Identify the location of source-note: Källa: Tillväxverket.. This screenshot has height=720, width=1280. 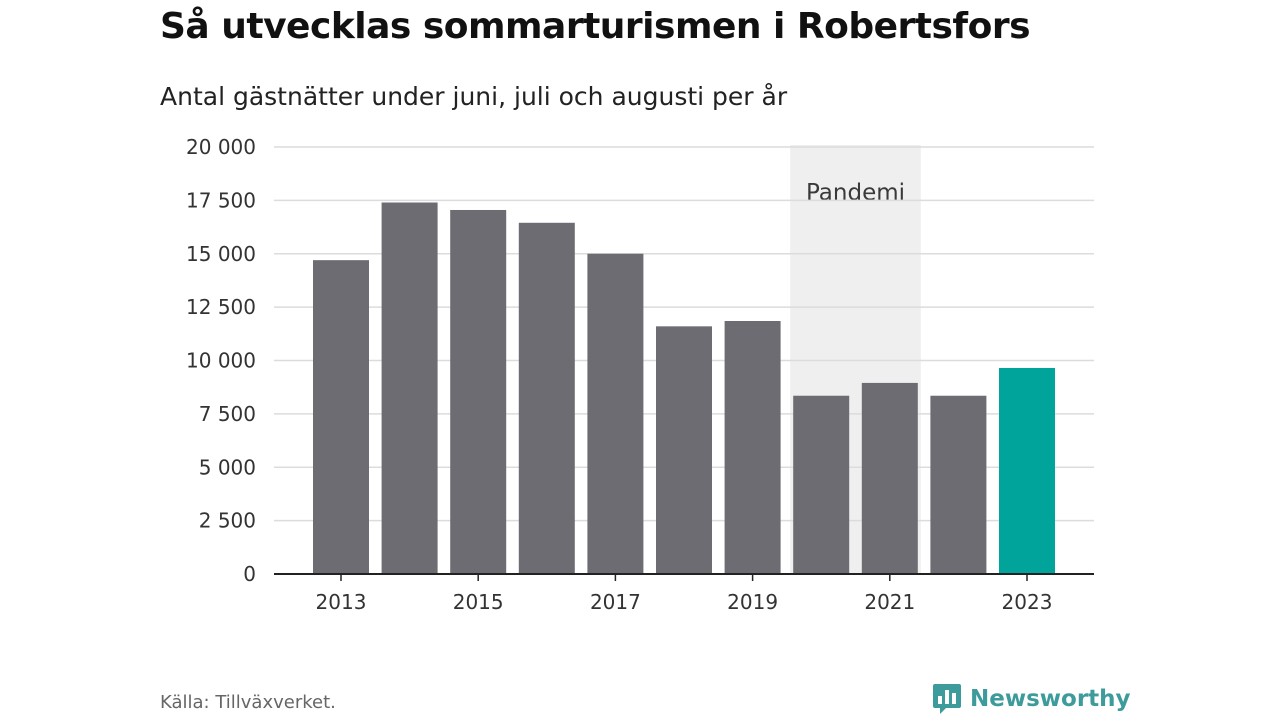
(248, 702).